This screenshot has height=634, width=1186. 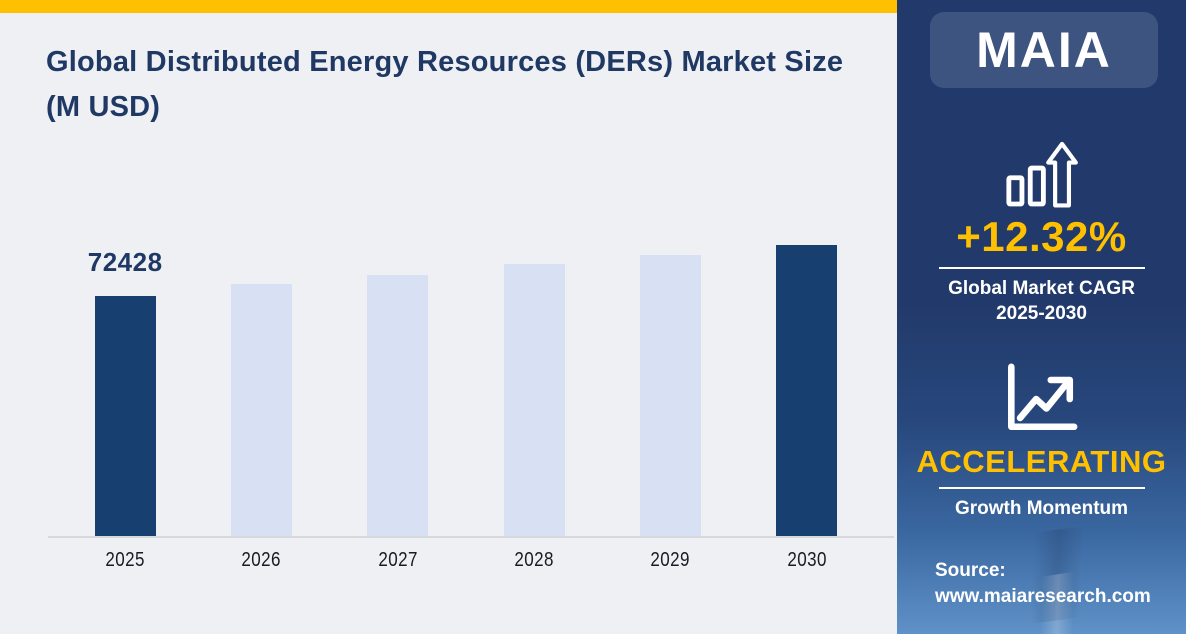 I want to click on cagr-stat-block: +12.32% Global Market CAGR 2025-2030, so click(x=1041, y=233).